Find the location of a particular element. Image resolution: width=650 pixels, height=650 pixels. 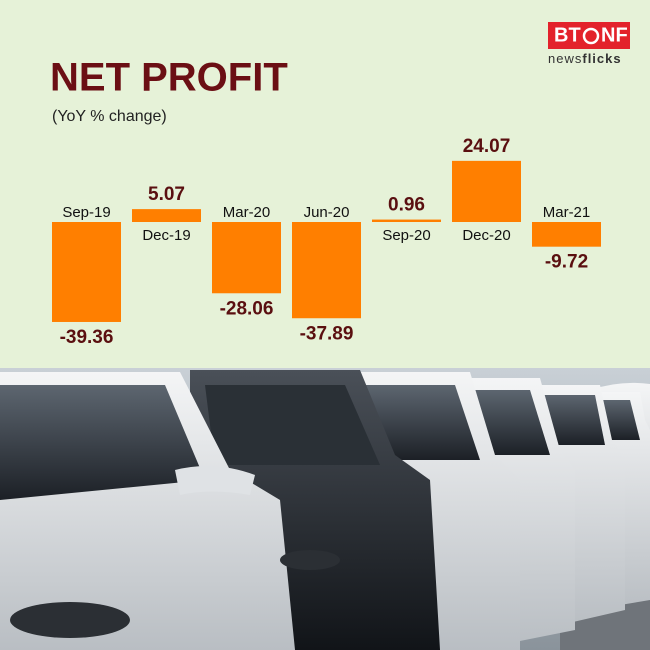

category-label: Dec-19 is located at coordinates (166, 235).